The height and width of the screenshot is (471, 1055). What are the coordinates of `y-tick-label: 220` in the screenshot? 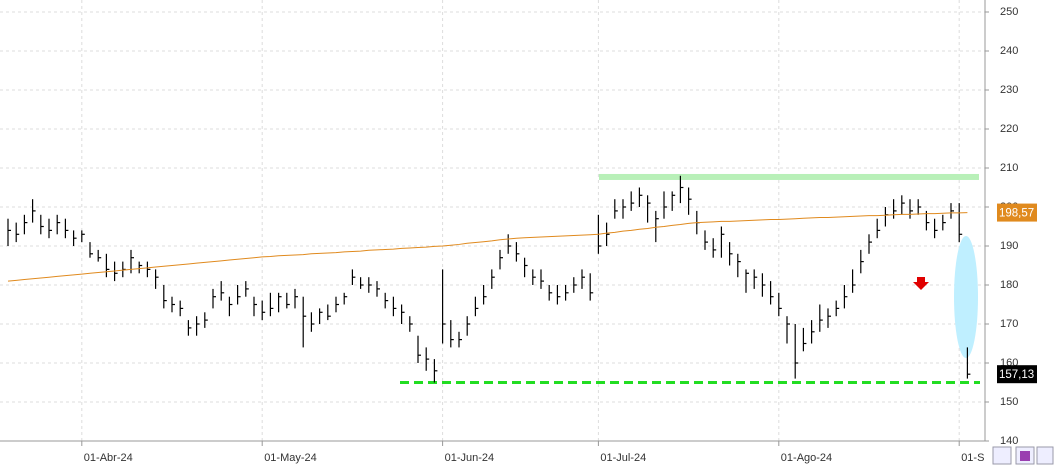 It's located at (1009, 129).